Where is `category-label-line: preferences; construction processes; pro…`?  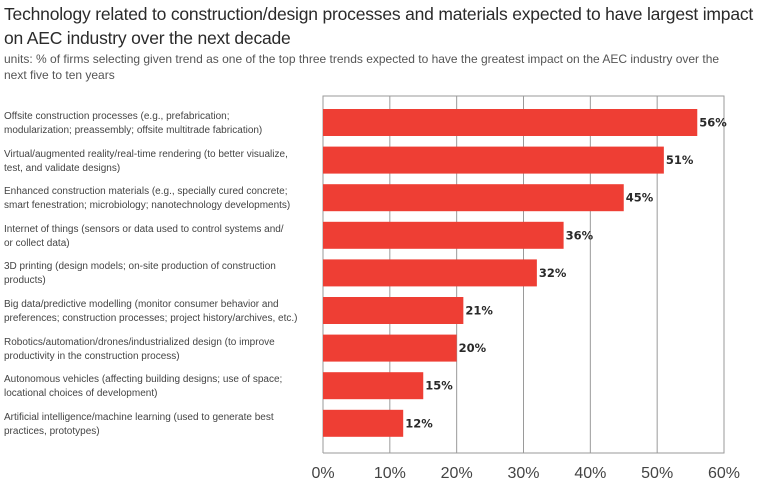 category-label-line: preferences; construction processes; pro… is located at coordinates (151, 318).